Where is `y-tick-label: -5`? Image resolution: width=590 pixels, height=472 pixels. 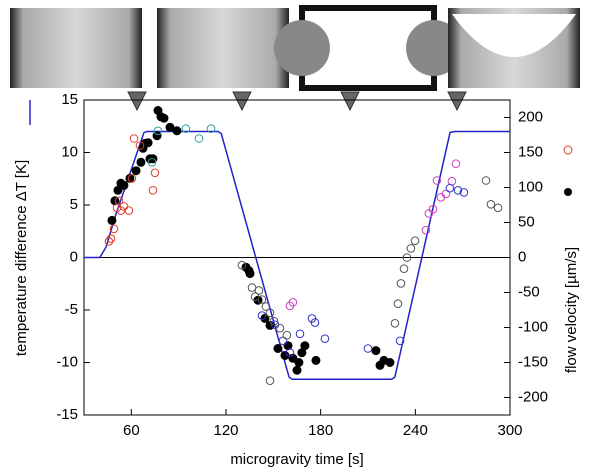
y-tick-label: -5 is located at coordinates (71, 309).